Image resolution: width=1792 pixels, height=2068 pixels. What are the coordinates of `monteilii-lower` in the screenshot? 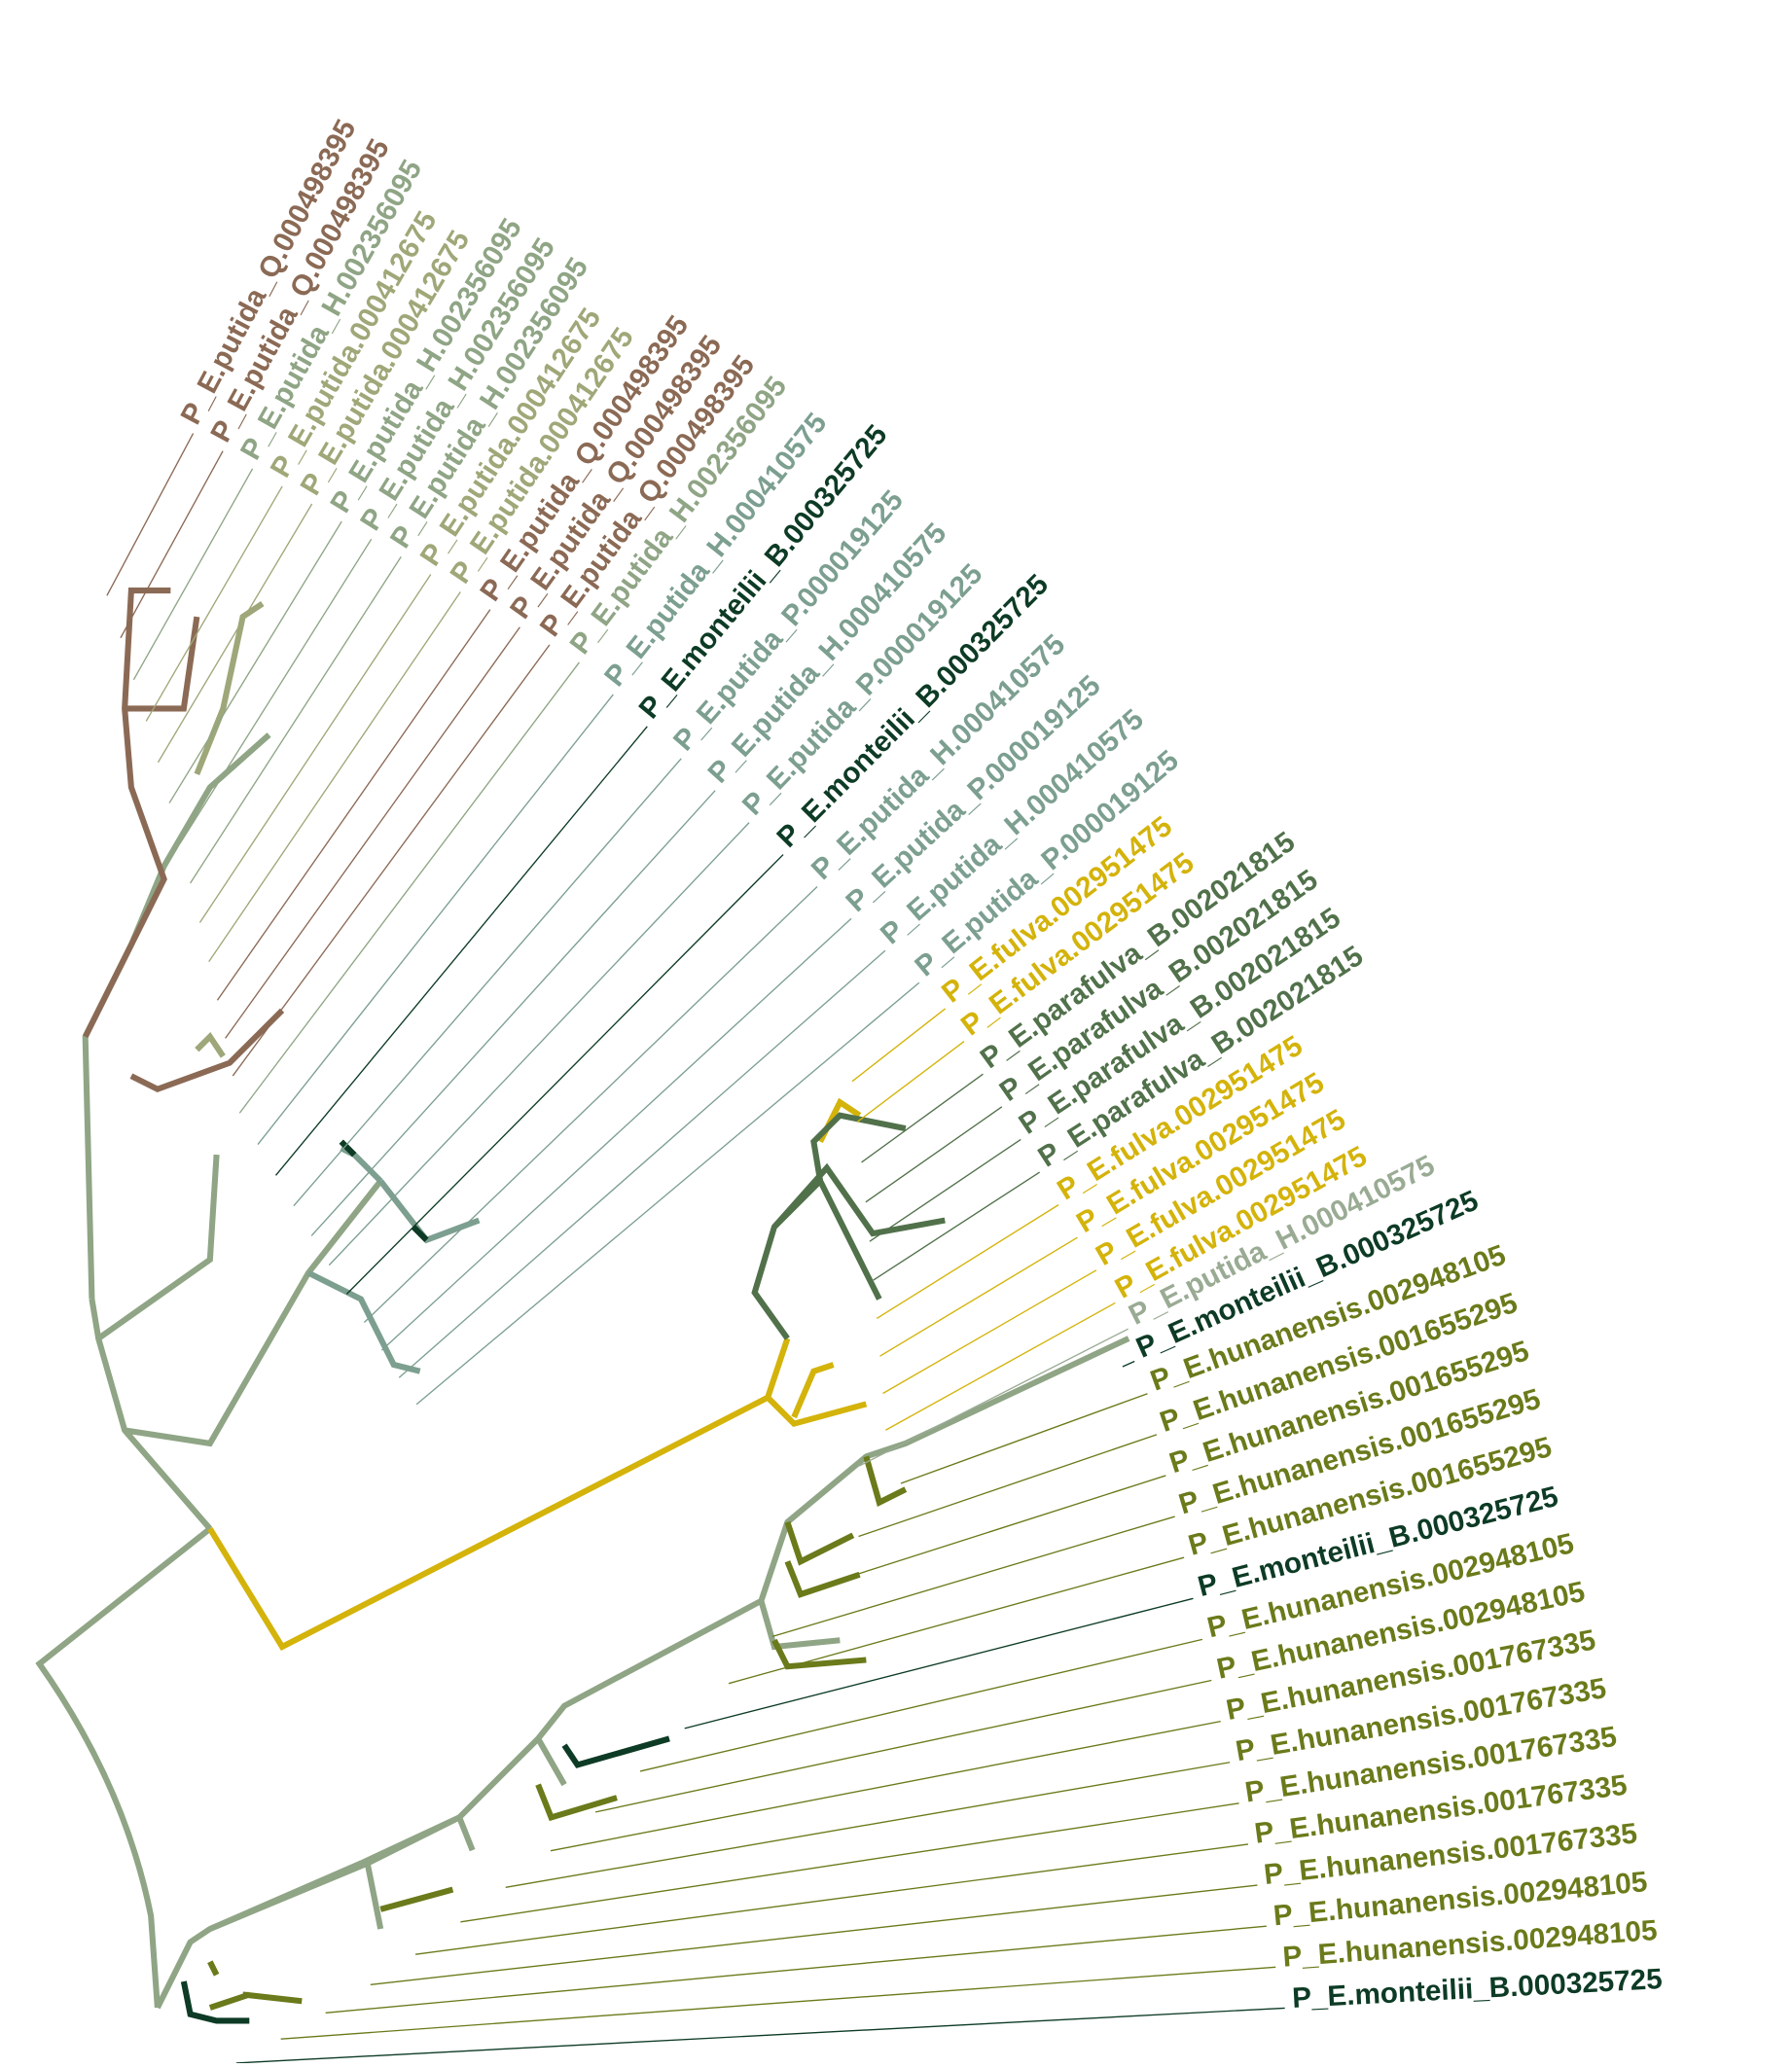 It's located at (425, 1879).